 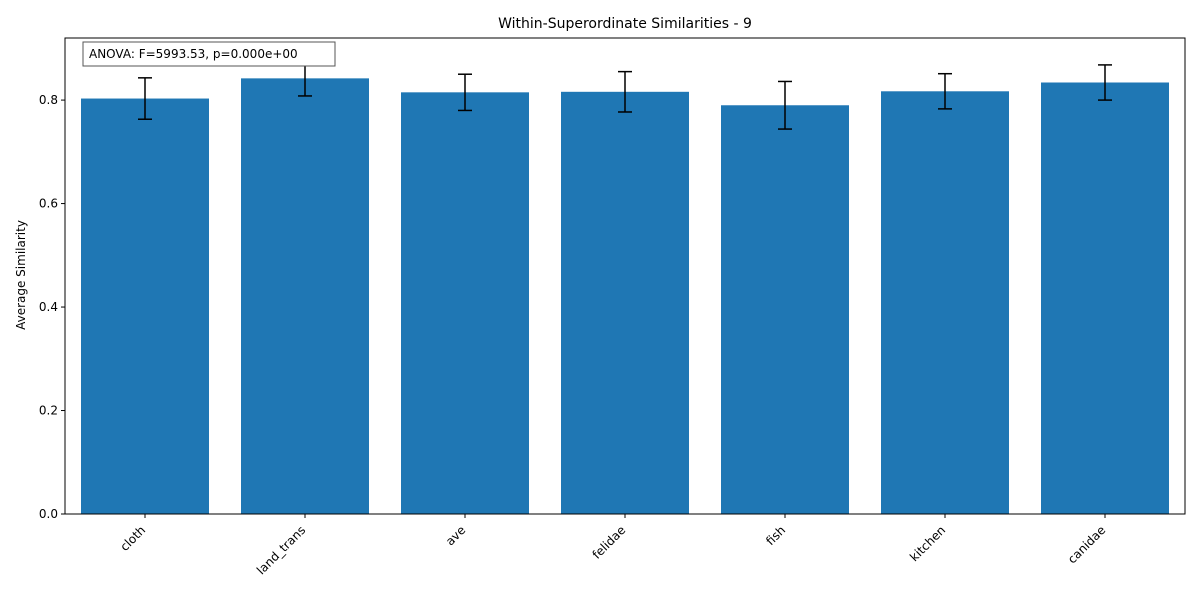 What do you see at coordinates (625, 303) in the screenshot?
I see `bar-felidae` at bounding box center [625, 303].